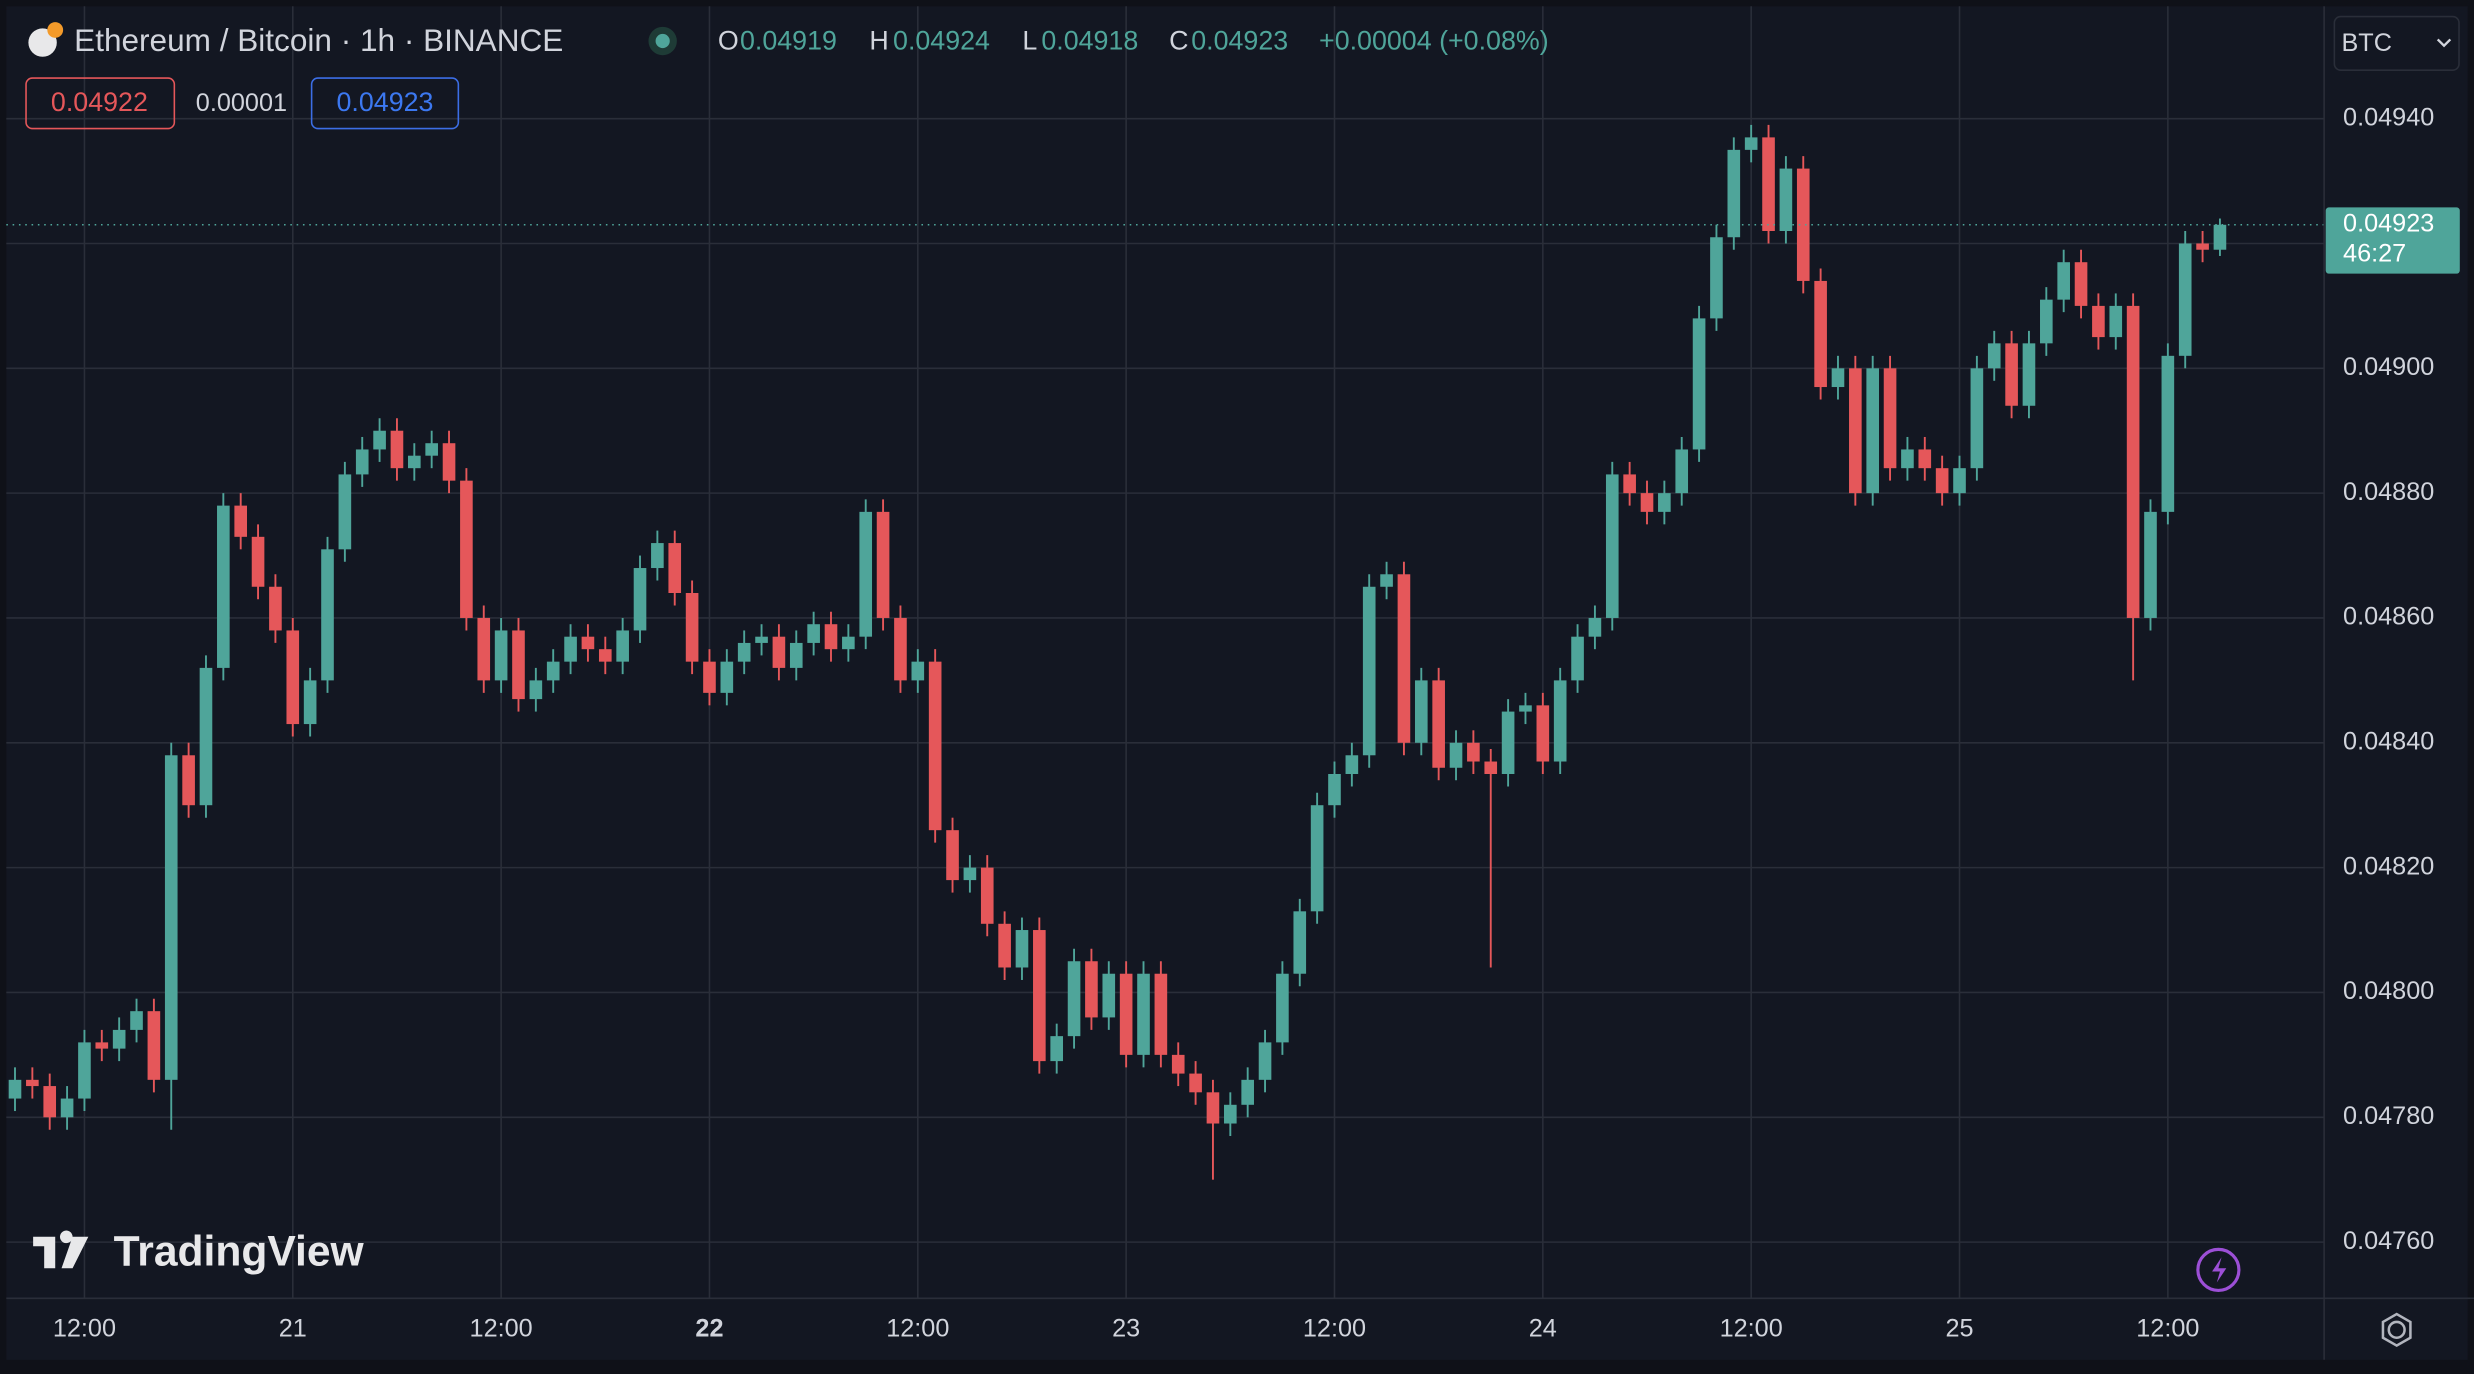  Describe the element at coordinates (2396, 43) in the screenshot. I see `currency-dropdown` at that location.